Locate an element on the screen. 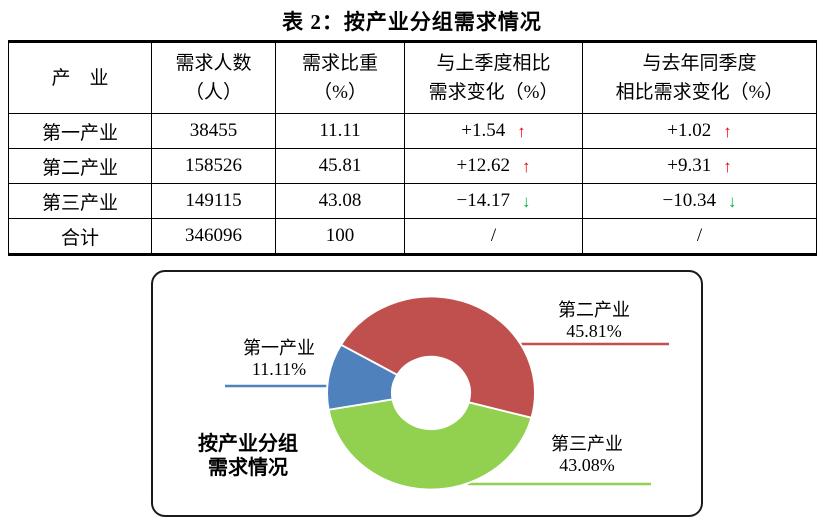 The image size is (824, 523). pie-label-secondary: 第二产业 45.81% is located at coordinates (594, 321).